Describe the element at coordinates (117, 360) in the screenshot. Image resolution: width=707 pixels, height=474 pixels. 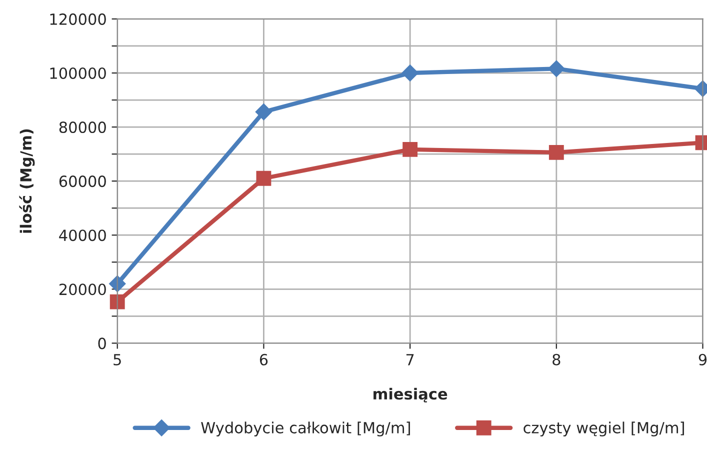
I see `x-tick-label: 5` at that location.